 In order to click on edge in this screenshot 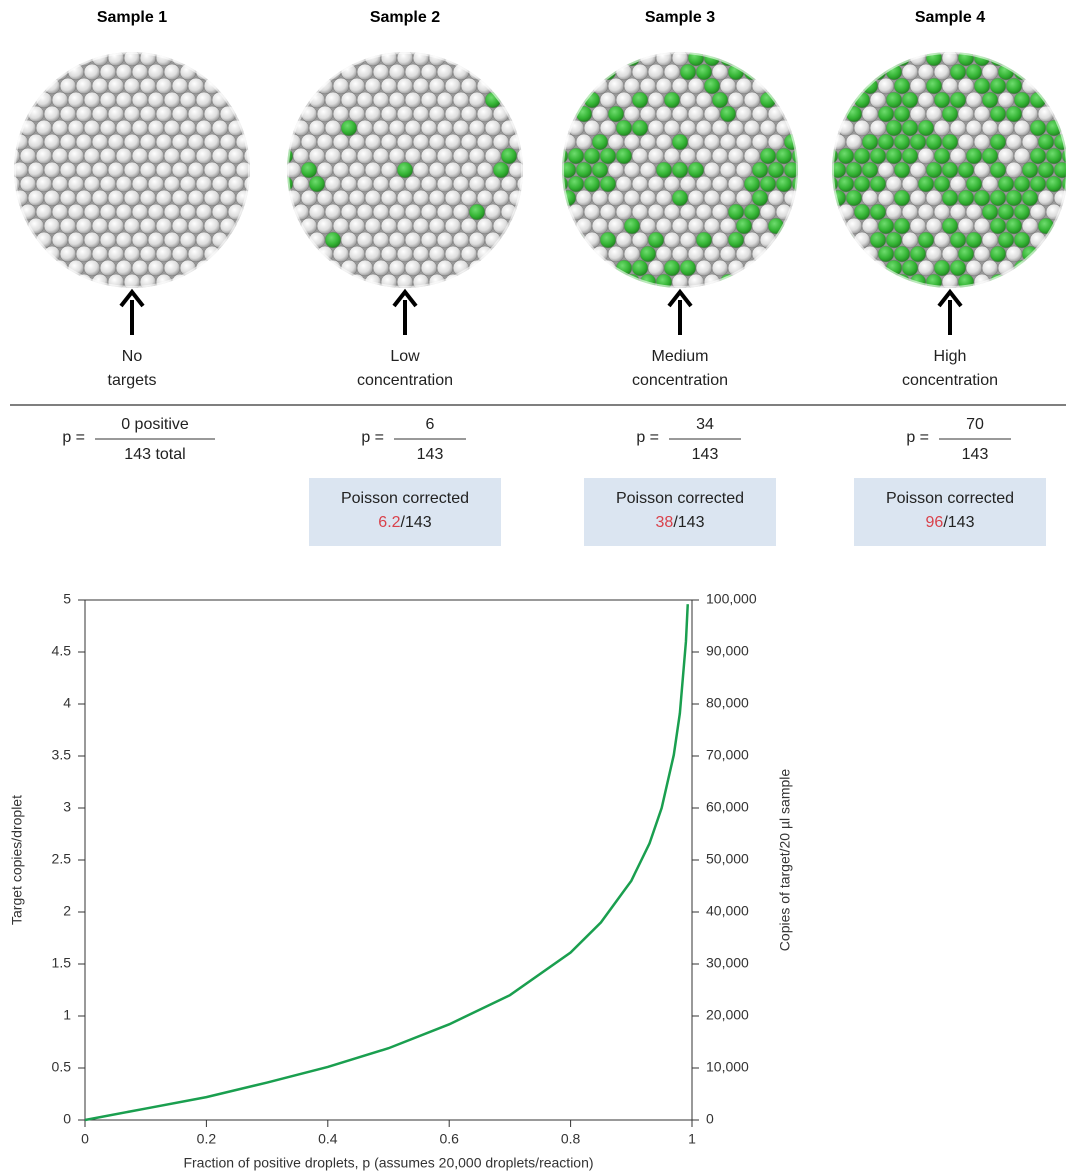, I will do `click(132, 170)`.